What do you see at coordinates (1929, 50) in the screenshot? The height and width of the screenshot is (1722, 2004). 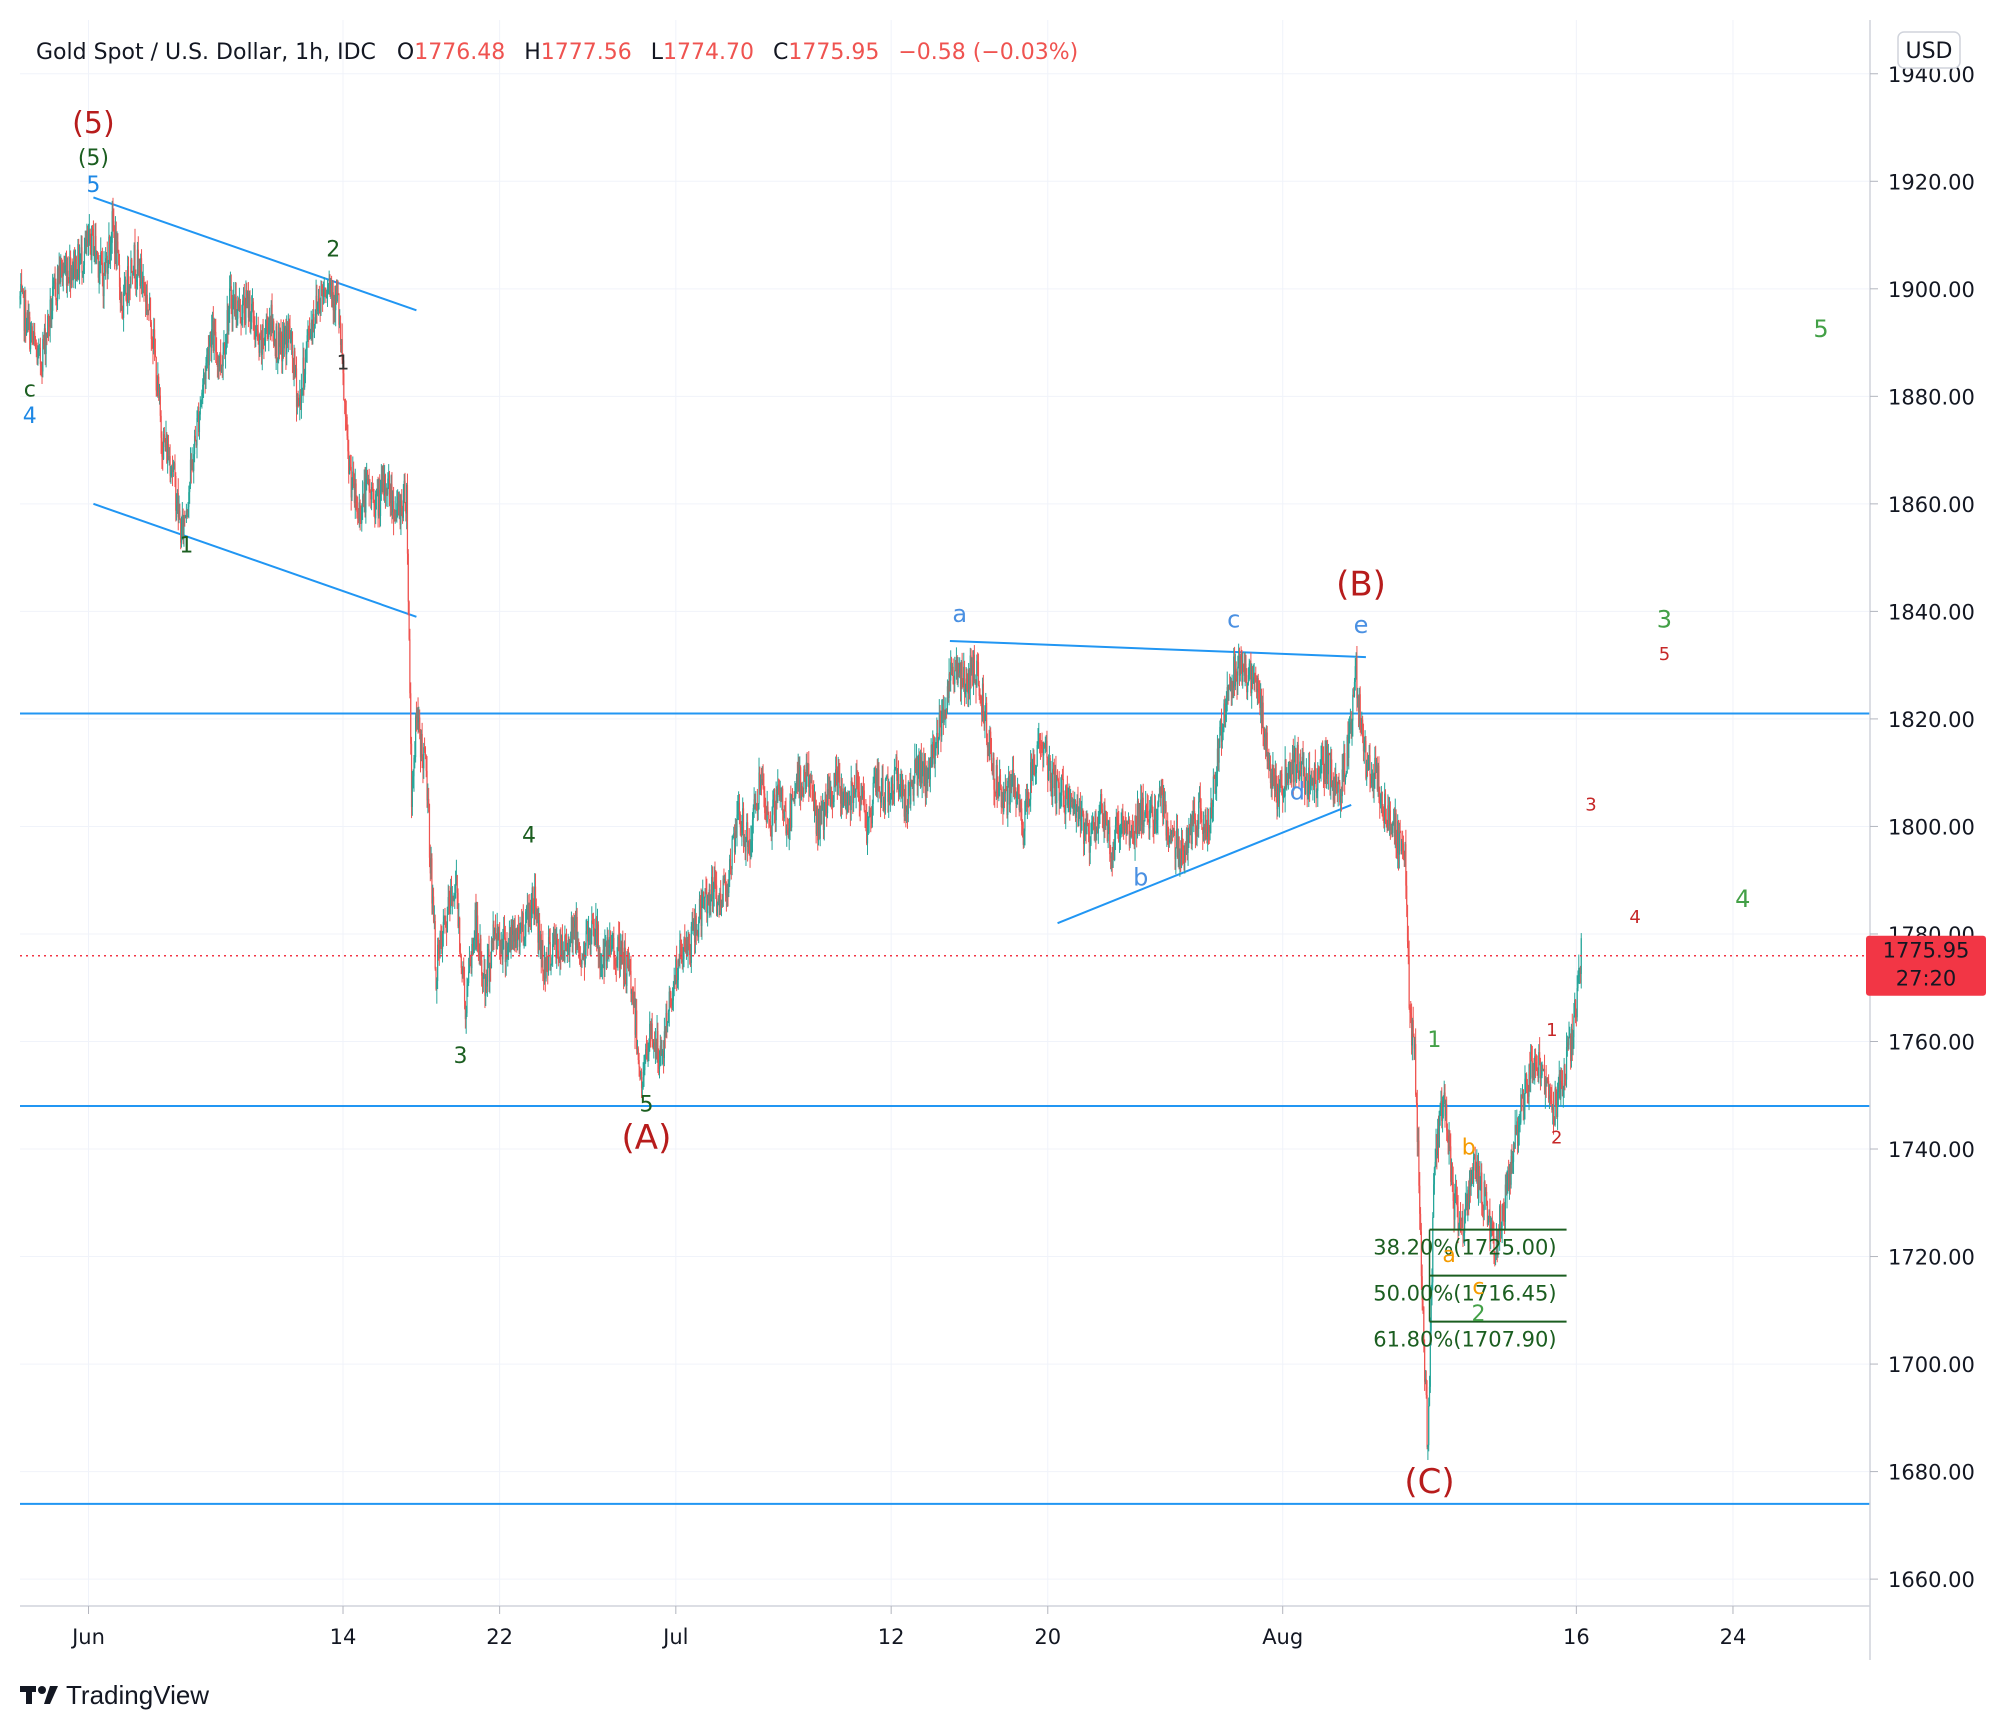 I see `currency-button: USD` at bounding box center [1929, 50].